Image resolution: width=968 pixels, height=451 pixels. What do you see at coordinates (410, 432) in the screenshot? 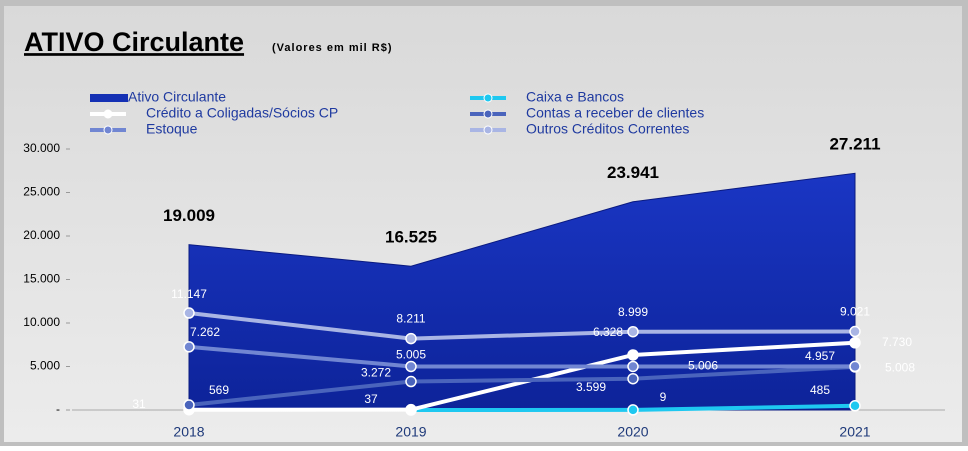
I see `x-tick-label: 2019` at bounding box center [410, 432].